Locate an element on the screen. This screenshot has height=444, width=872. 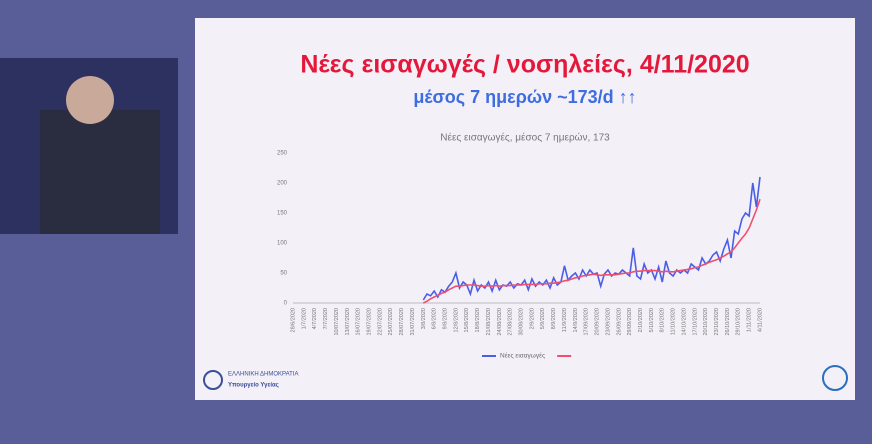
x-tick-label: 29/09/2020 is located at coordinates (630, 322).